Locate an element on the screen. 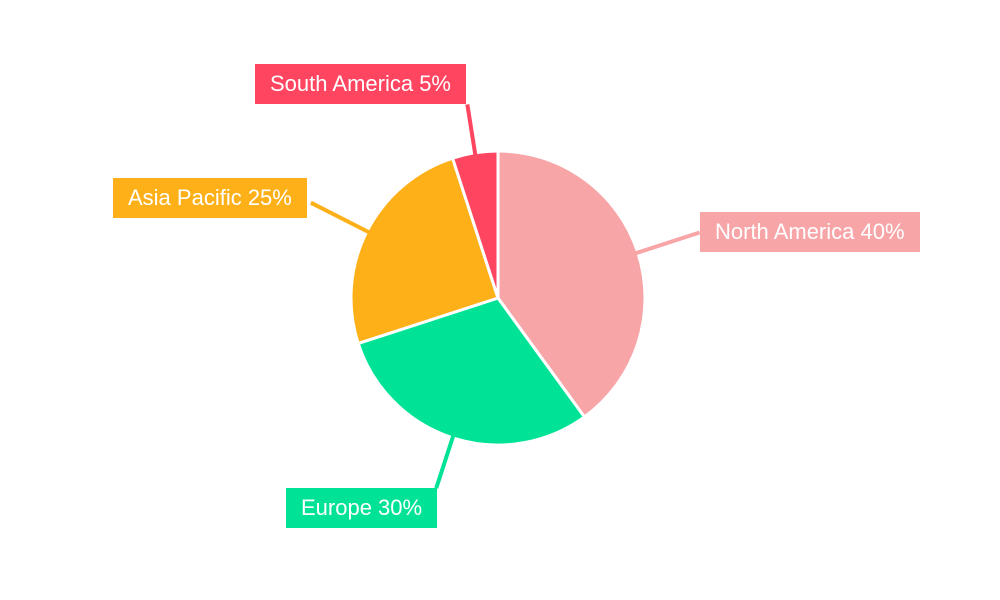  callout-europe: Europe 30% is located at coordinates (362, 508).